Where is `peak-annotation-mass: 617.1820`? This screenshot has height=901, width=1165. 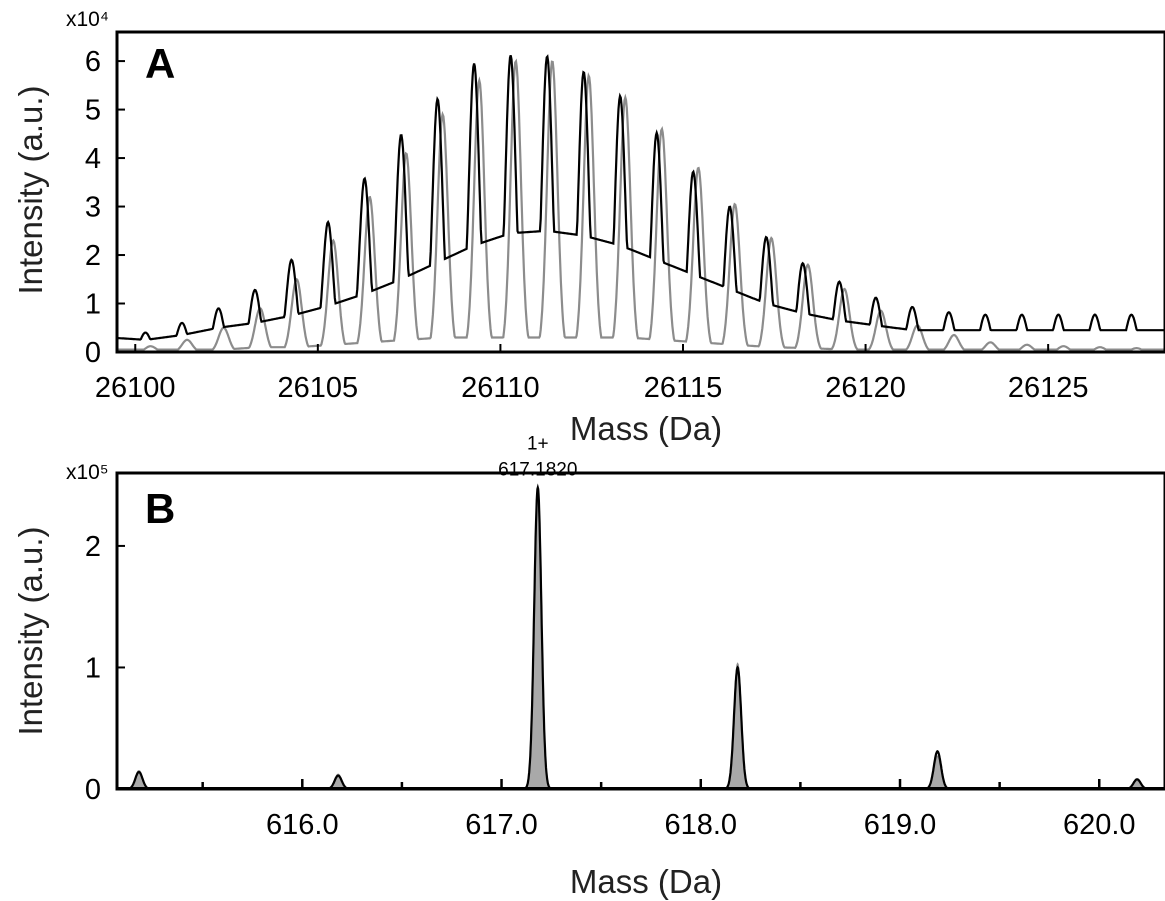
peak-annotation-mass: 617.1820 is located at coordinates (537, 470).